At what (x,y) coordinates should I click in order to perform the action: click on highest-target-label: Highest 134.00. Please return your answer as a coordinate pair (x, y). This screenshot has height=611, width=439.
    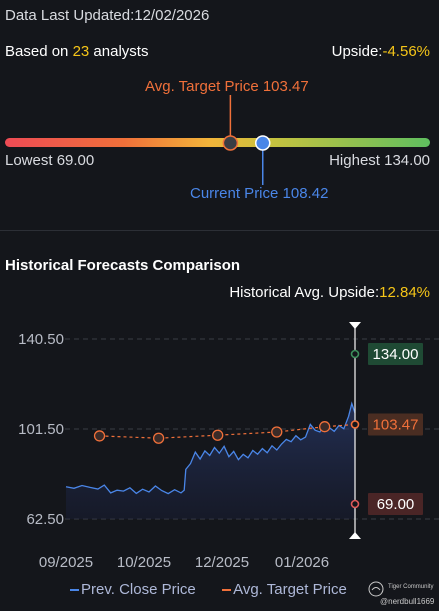
    Looking at the image, I should click on (379, 160).